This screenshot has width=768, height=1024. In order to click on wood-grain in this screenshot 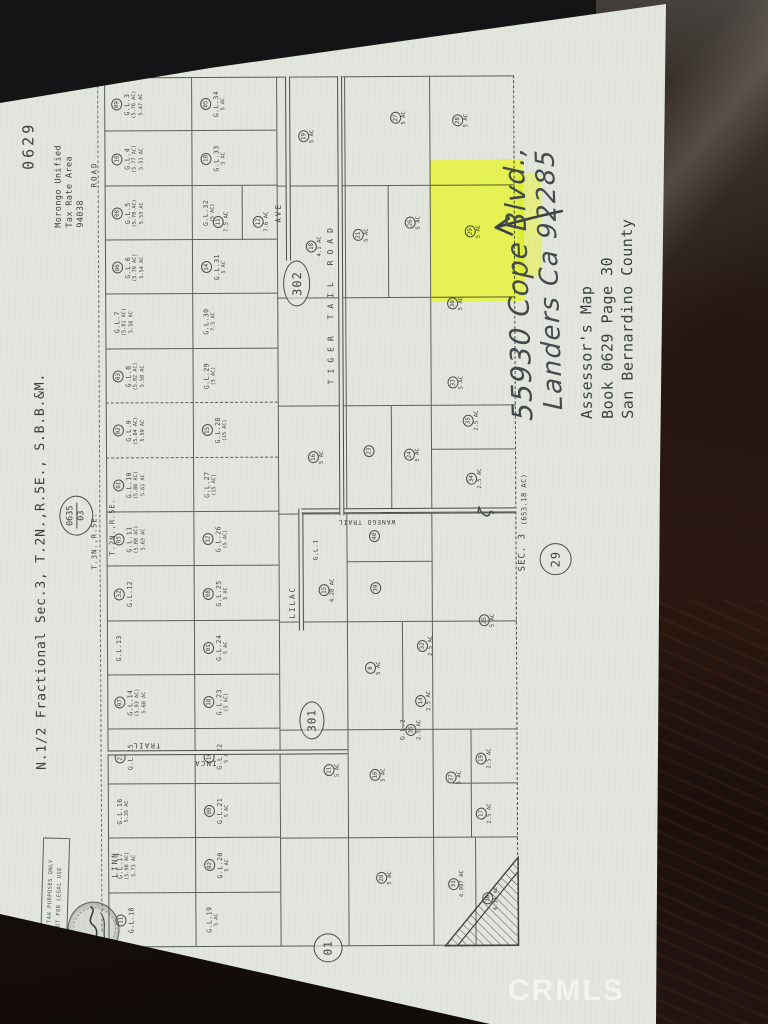, I will do `click(704, 812)`.